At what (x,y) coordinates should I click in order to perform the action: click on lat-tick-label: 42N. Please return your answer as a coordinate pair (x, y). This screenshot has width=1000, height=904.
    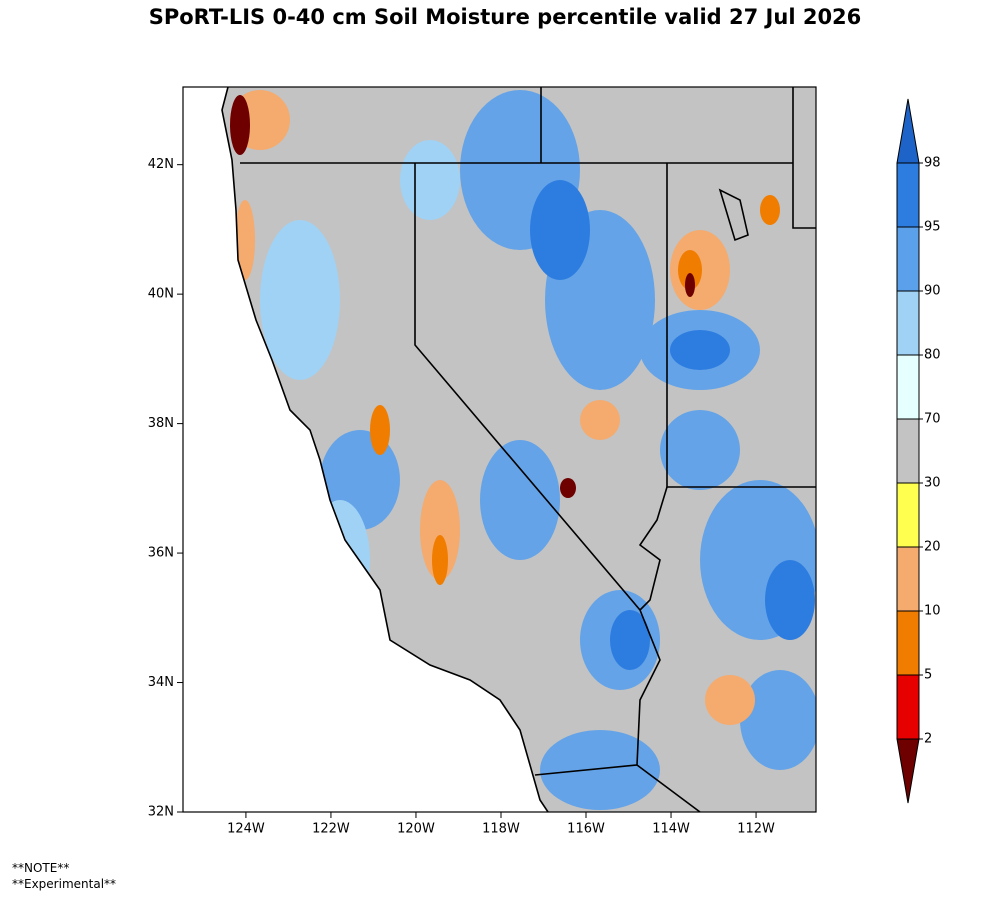
    Looking at the image, I should click on (161, 164).